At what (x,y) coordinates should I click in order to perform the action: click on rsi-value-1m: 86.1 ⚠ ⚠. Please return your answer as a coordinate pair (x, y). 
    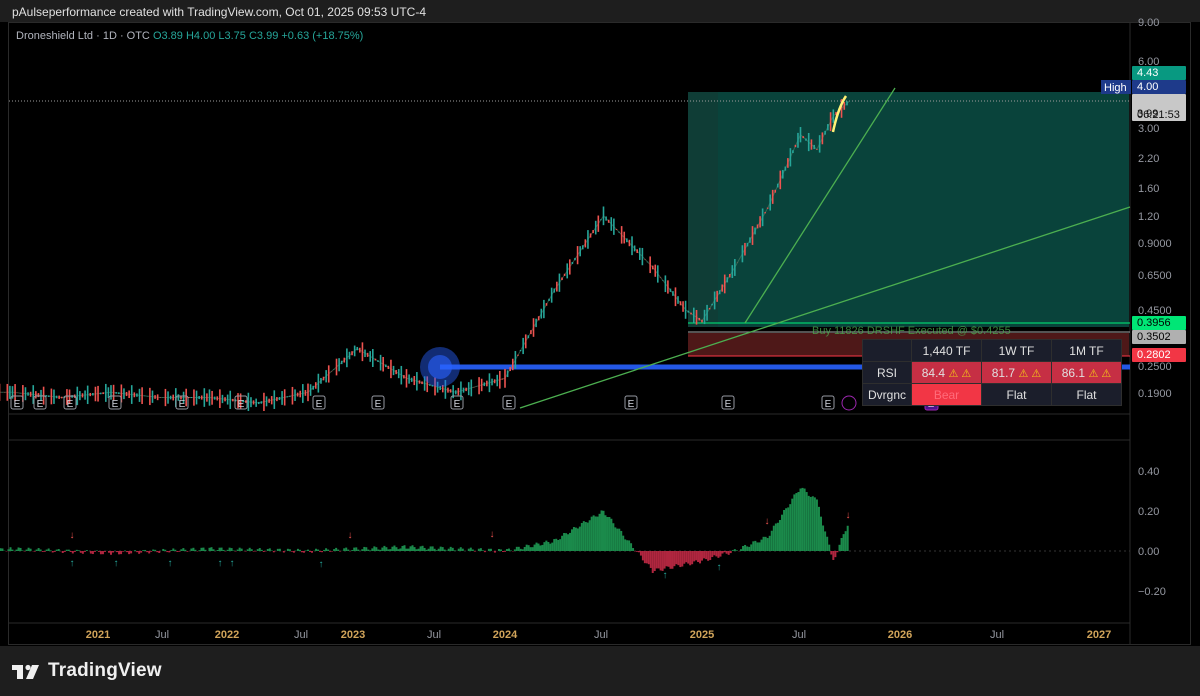
    Looking at the image, I should click on (1086, 372).